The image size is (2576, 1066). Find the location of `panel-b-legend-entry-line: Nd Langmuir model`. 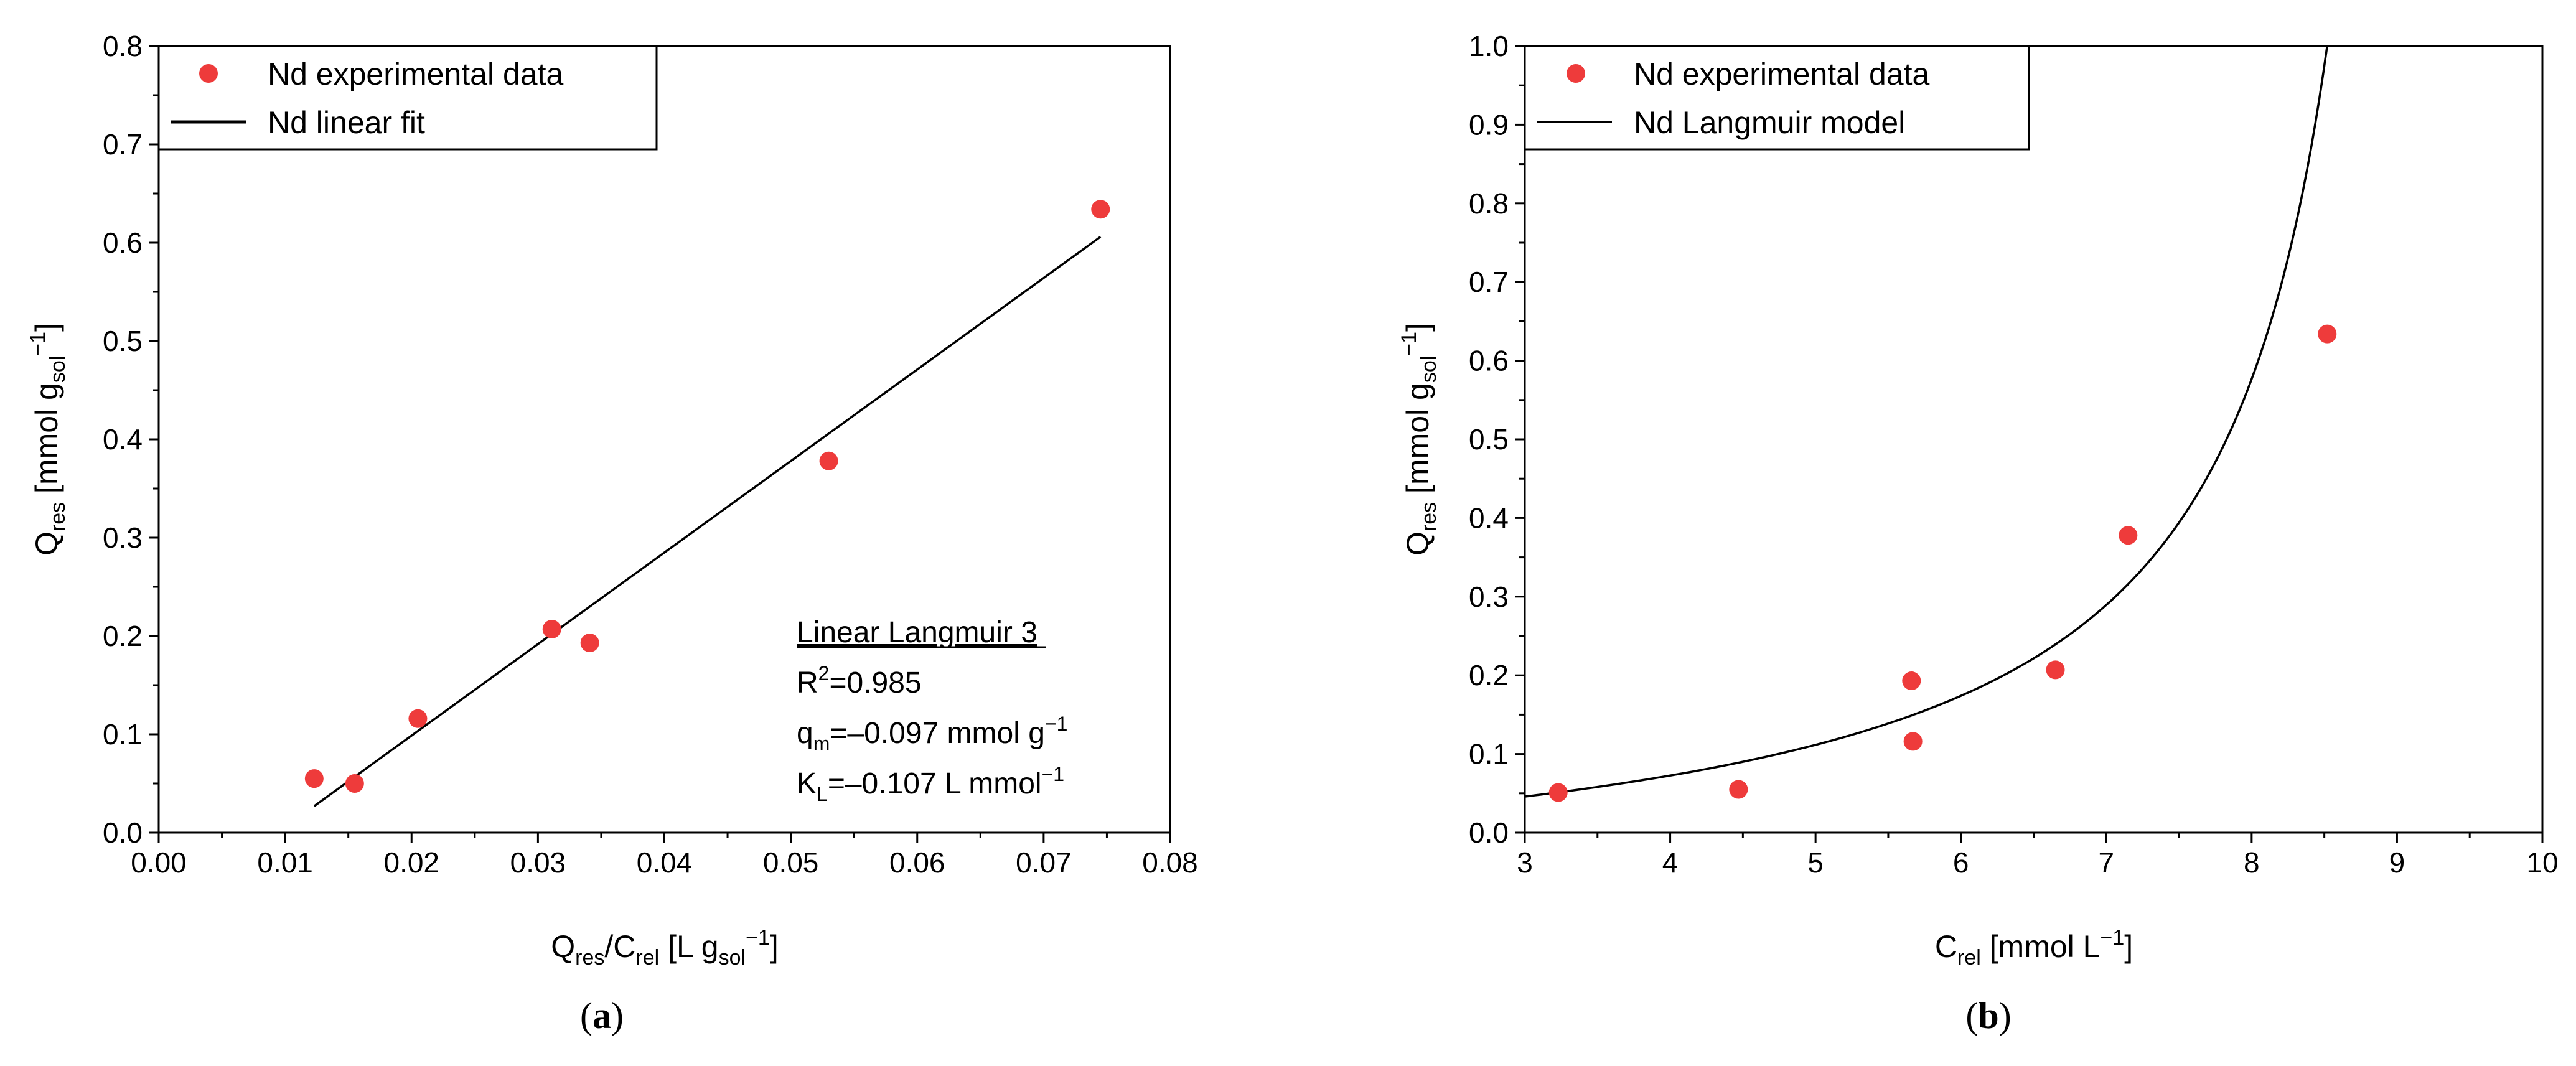

panel-b-legend-entry-line: Nd Langmuir model is located at coordinates (1769, 123).